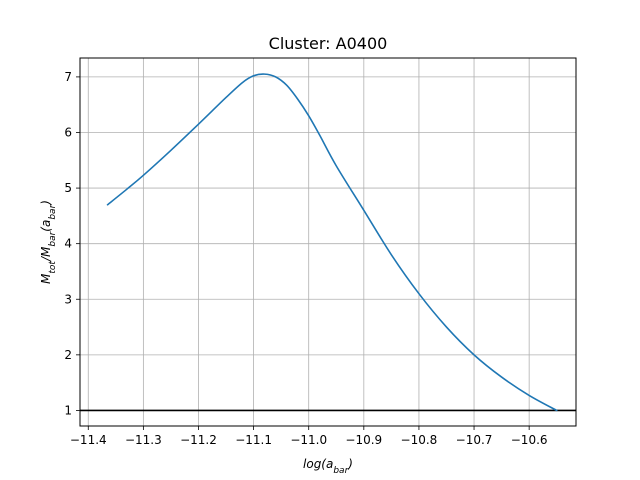 This screenshot has height=480, width=640. I want to click on y-label-s1: tot, so click(53, 267).